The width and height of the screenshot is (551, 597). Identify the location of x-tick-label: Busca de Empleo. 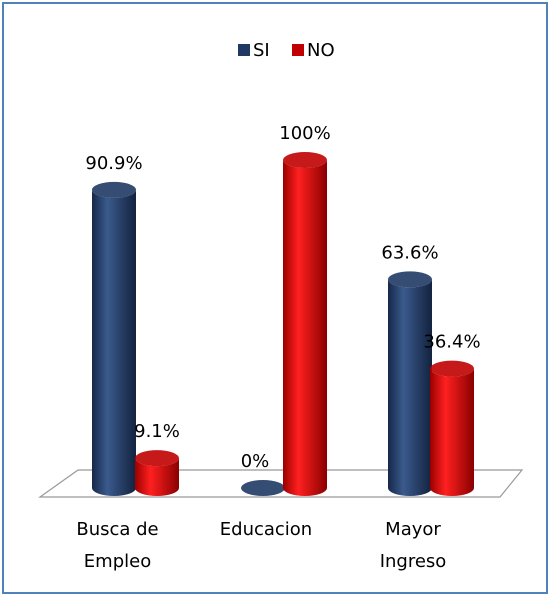
(117, 545).